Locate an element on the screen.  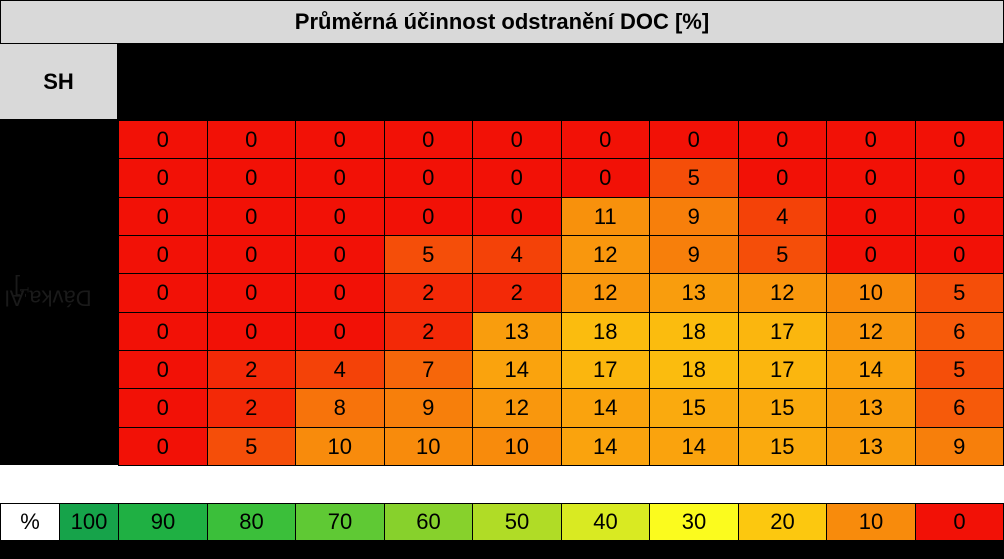
color-legend: % 100 90 80 70 60 50 40 30 20 10 0 is located at coordinates (502, 523).